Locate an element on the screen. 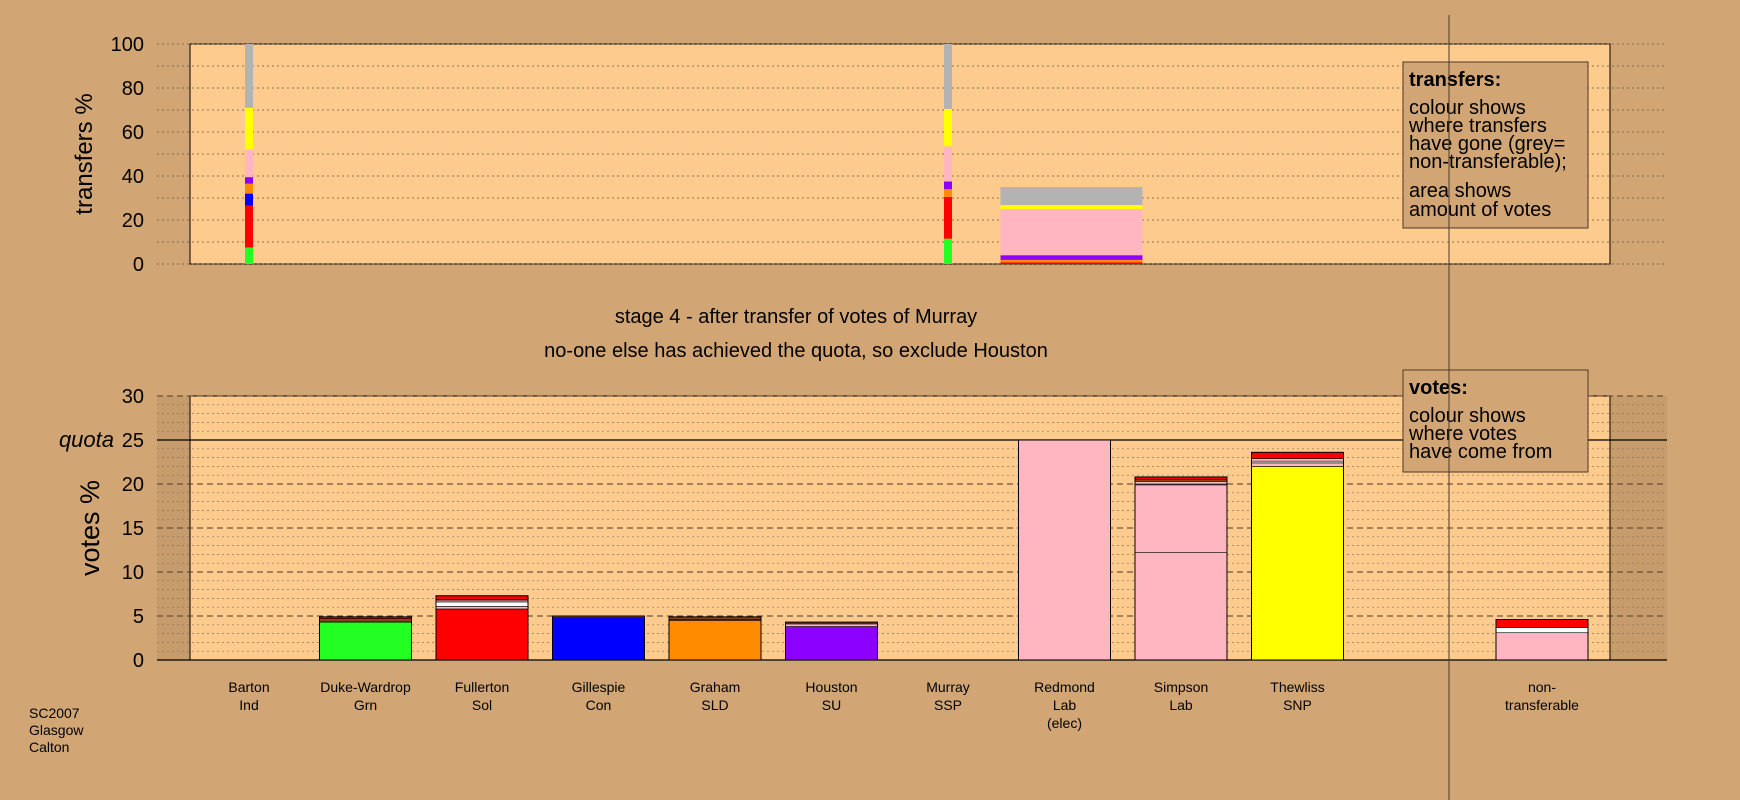 This screenshot has width=1740, height=800. transfers-legend-line: area shows is located at coordinates (1460, 191).